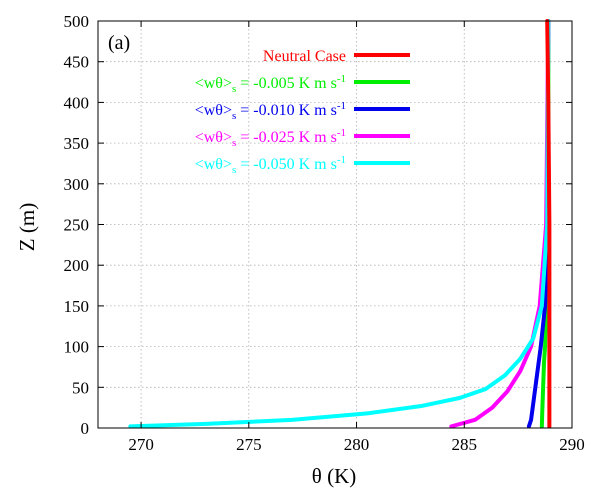  I want to click on series-line-s025, so click(500, 224).